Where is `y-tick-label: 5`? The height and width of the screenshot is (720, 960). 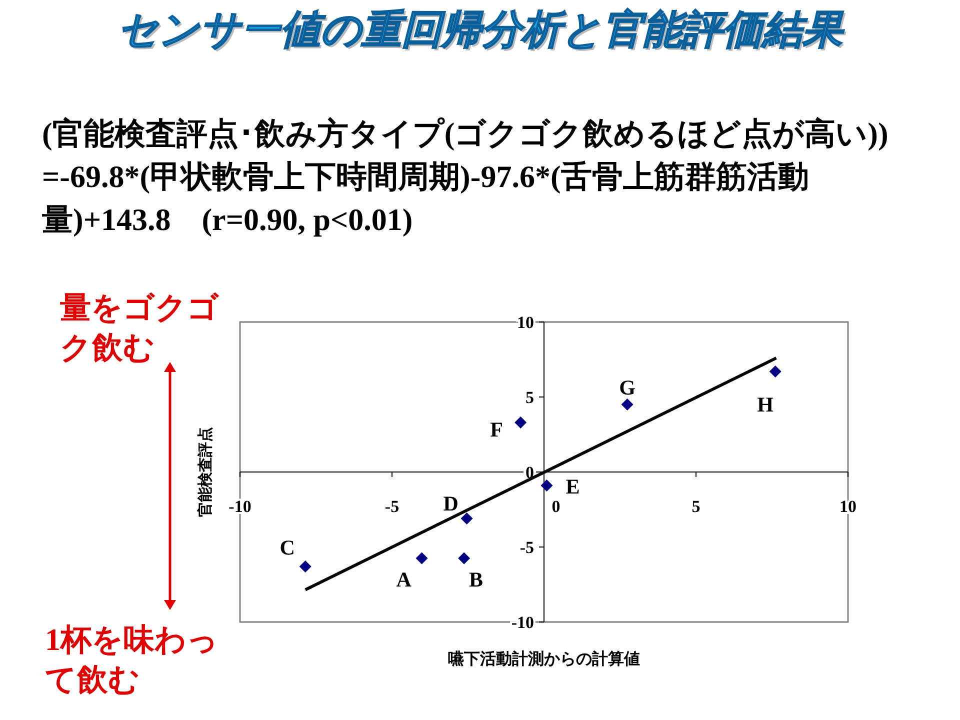 y-tick-label: 5 is located at coordinates (530, 397).